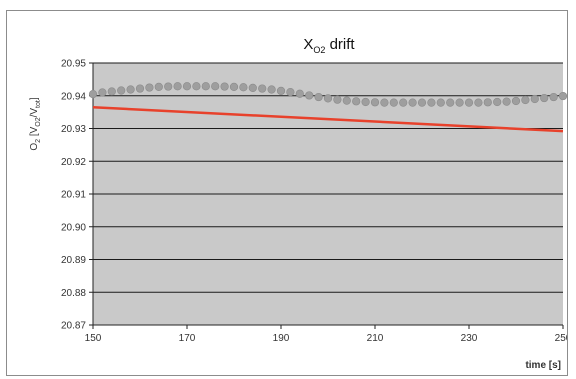 The height and width of the screenshot is (379, 576). Describe the element at coordinates (375, 338) in the screenshot. I see `x-tick-label: 210` at that location.